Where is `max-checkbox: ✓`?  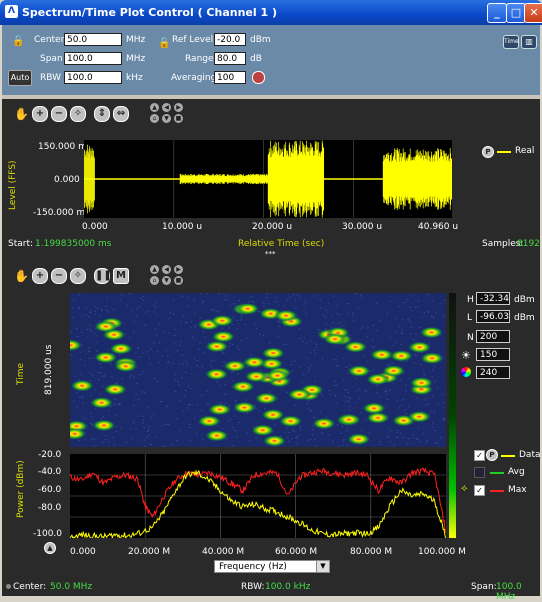
max-checkbox: ✓ is located at coordinates (479, 490).